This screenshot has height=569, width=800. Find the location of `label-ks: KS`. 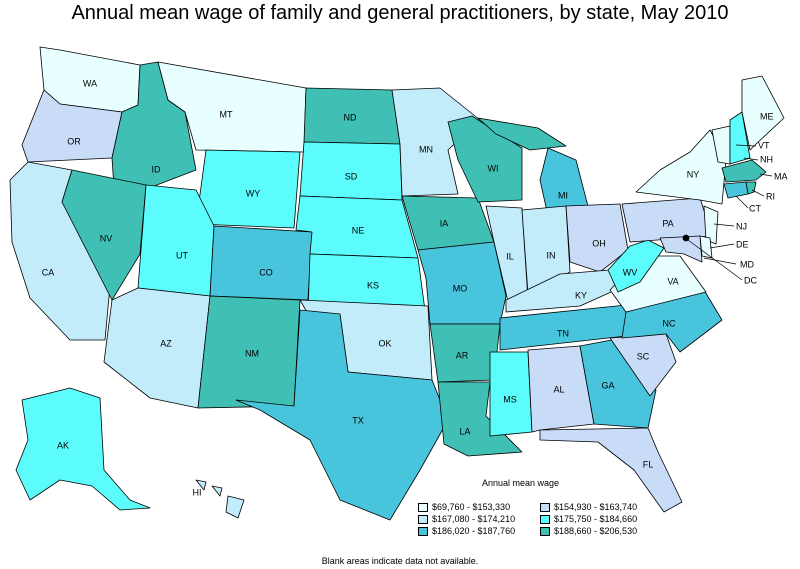

label-ks: KS is located at coordinates (373, 285).